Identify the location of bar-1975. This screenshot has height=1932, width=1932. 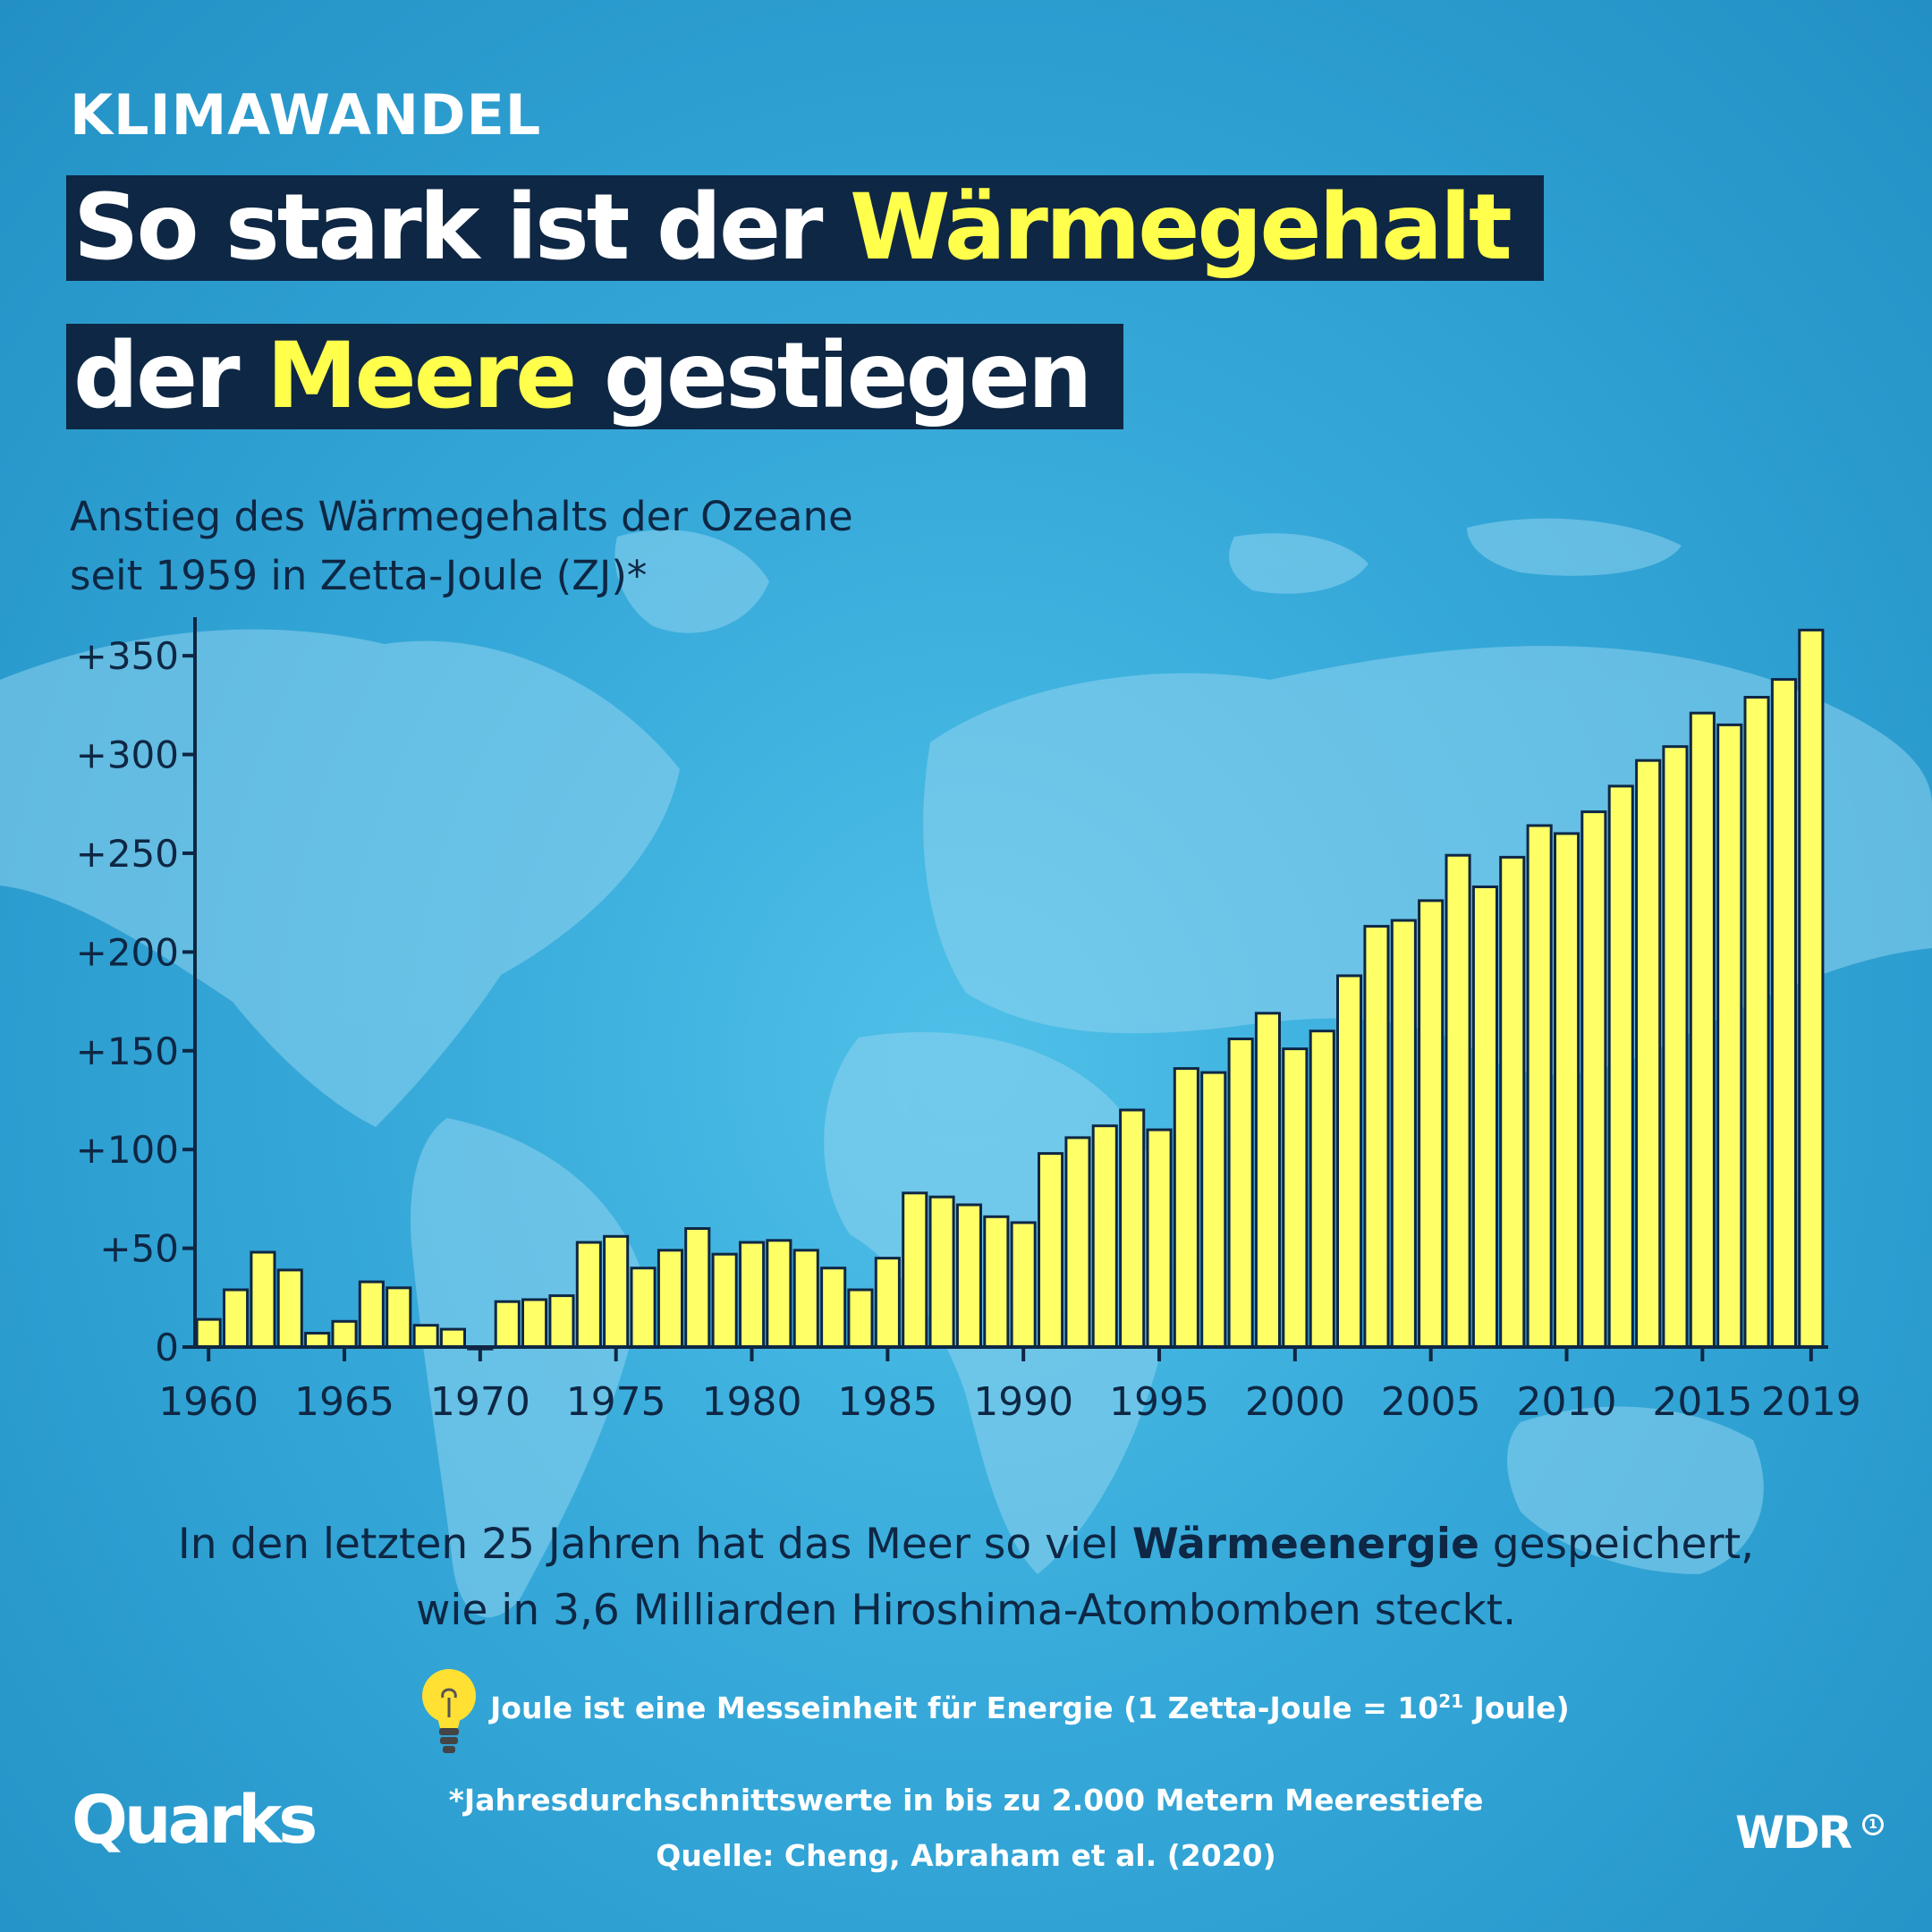
(616, 1291).